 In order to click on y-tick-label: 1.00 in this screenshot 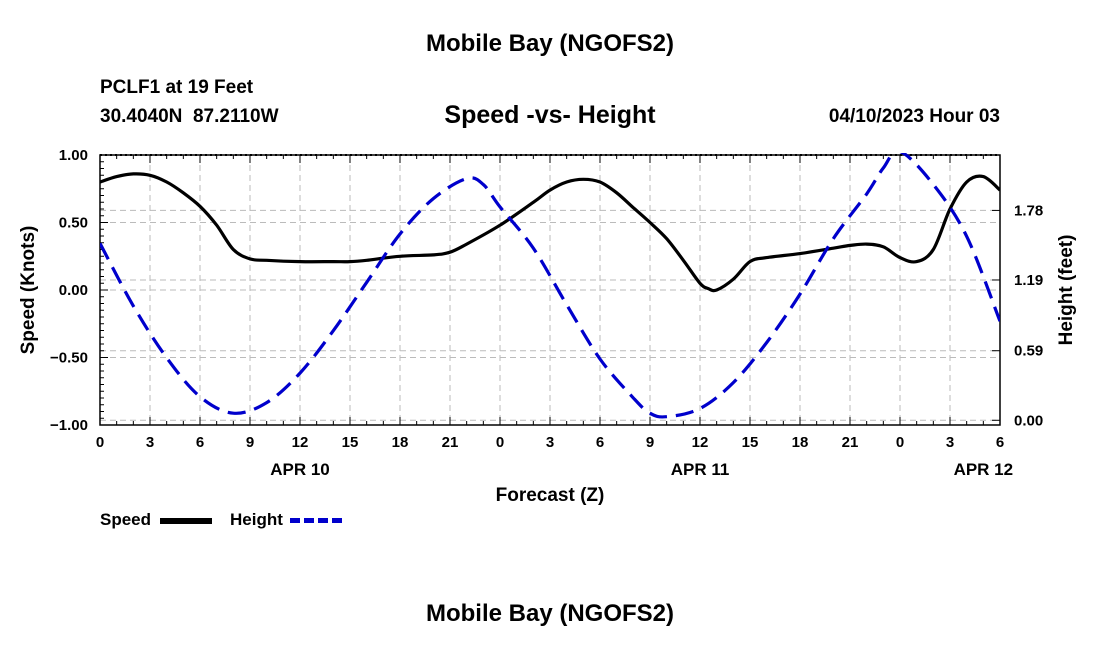, I will do `click(73, 155)`.